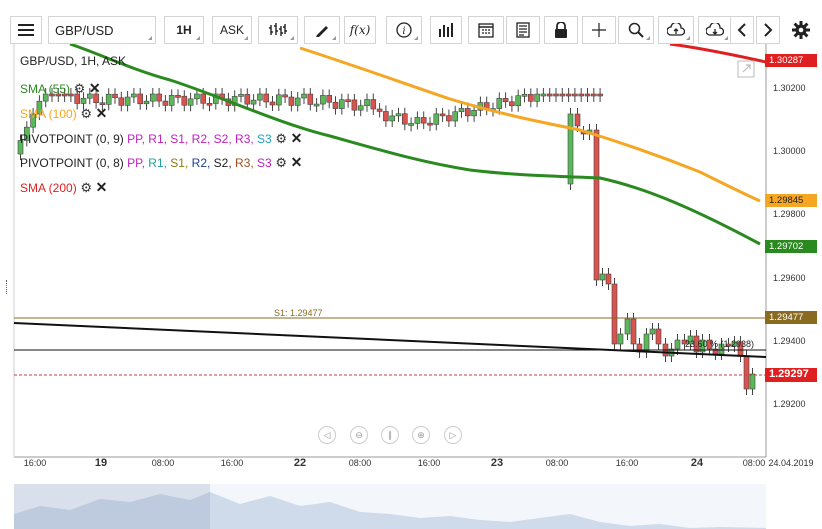  What do you see at coordinates (453, 435) in the screenshot?
I see `scroll-right-button: ▷` at bounding box center [453, 435].